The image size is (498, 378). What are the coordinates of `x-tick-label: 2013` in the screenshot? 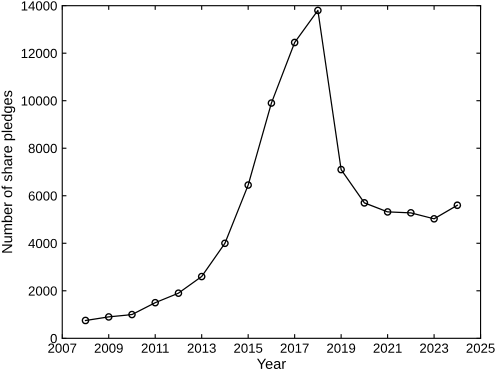 It's located at (202, 348).